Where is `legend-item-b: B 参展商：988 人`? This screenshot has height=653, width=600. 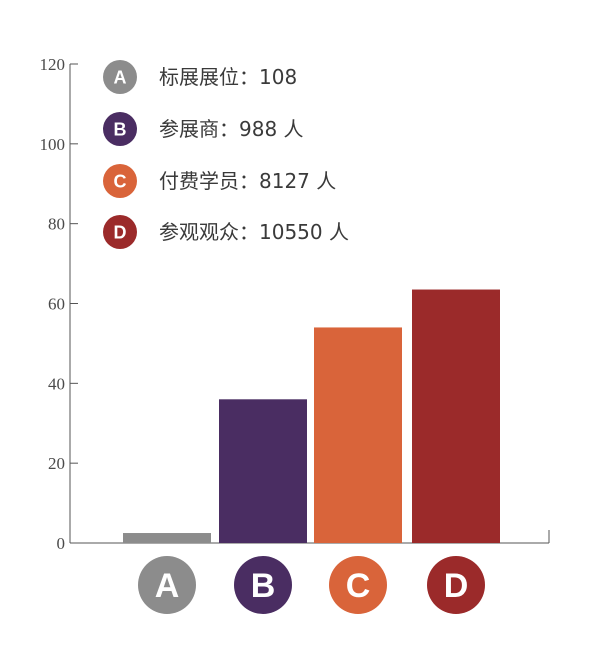
legend-item-b: B 参展商：988 人 is located at coordinates (203, 129).